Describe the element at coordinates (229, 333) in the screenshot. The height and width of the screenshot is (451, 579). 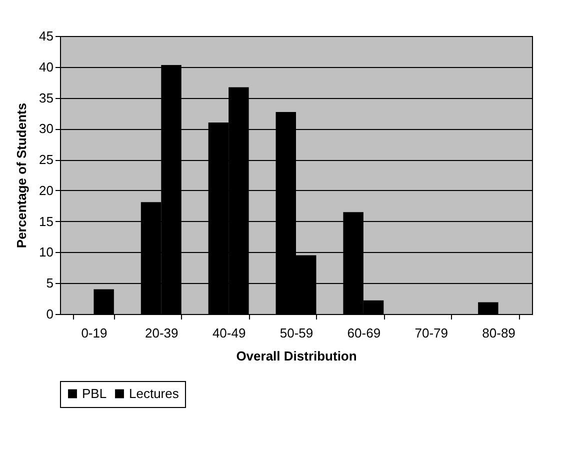
I see `x-tick-label: 40-49` at that location.